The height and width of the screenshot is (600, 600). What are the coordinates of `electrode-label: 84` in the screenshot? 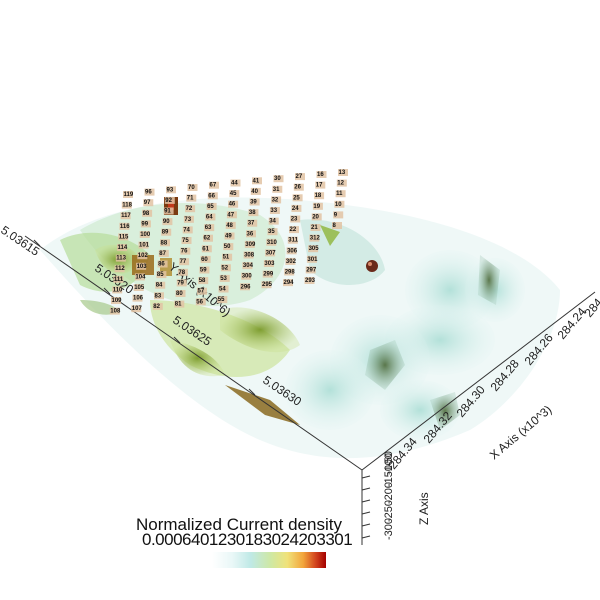 It's located at (159, 286).